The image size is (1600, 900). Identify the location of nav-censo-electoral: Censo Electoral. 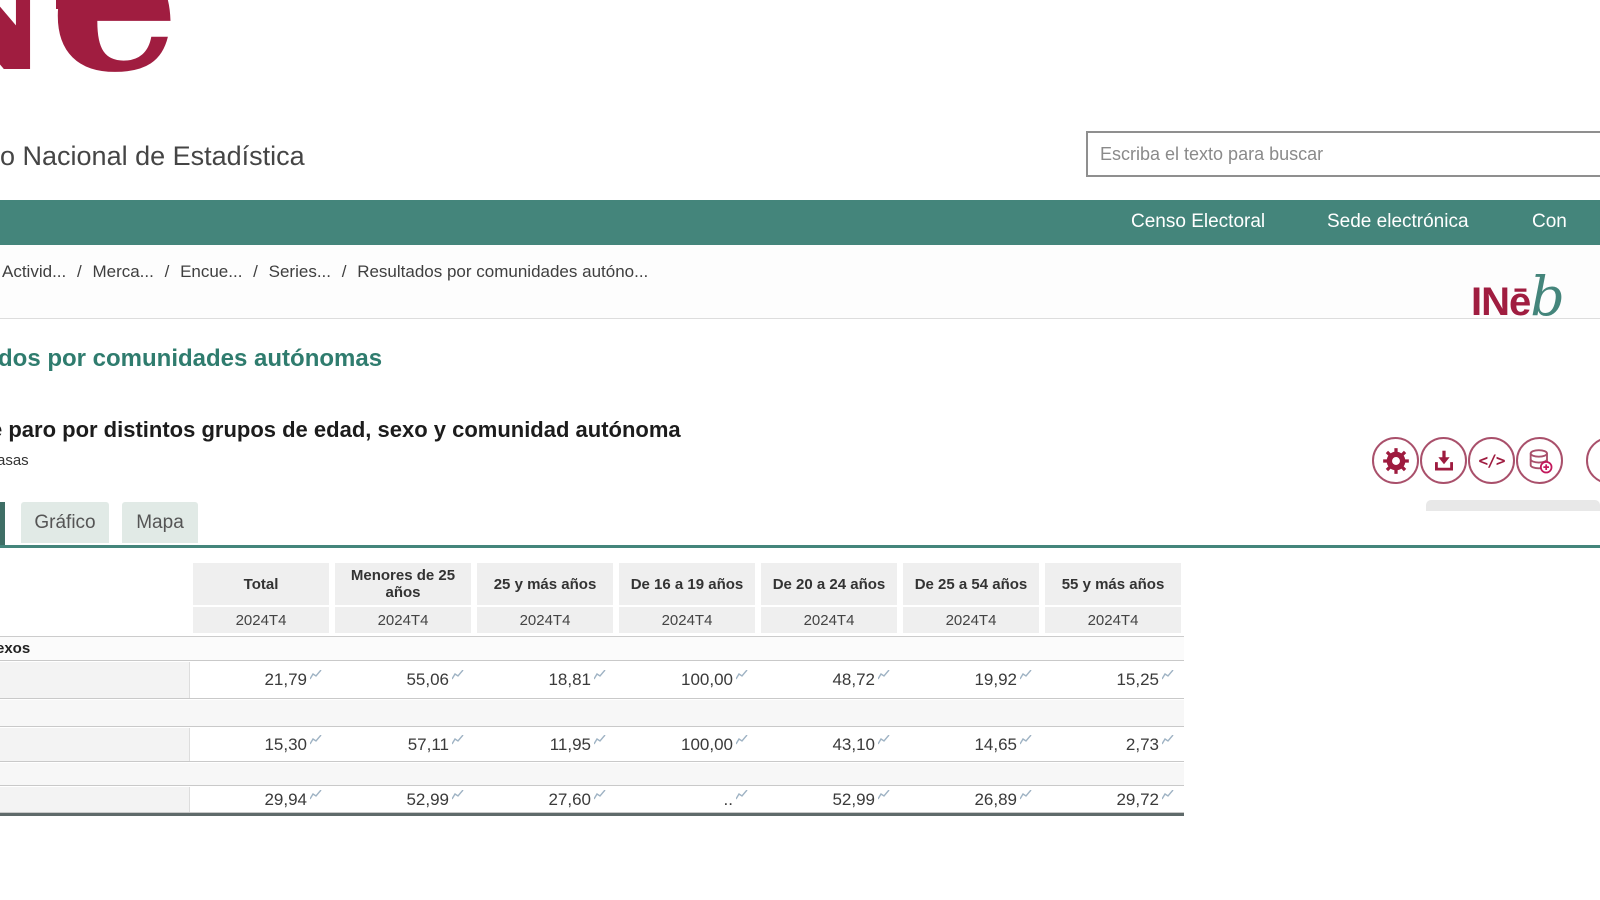
(1198, 221).